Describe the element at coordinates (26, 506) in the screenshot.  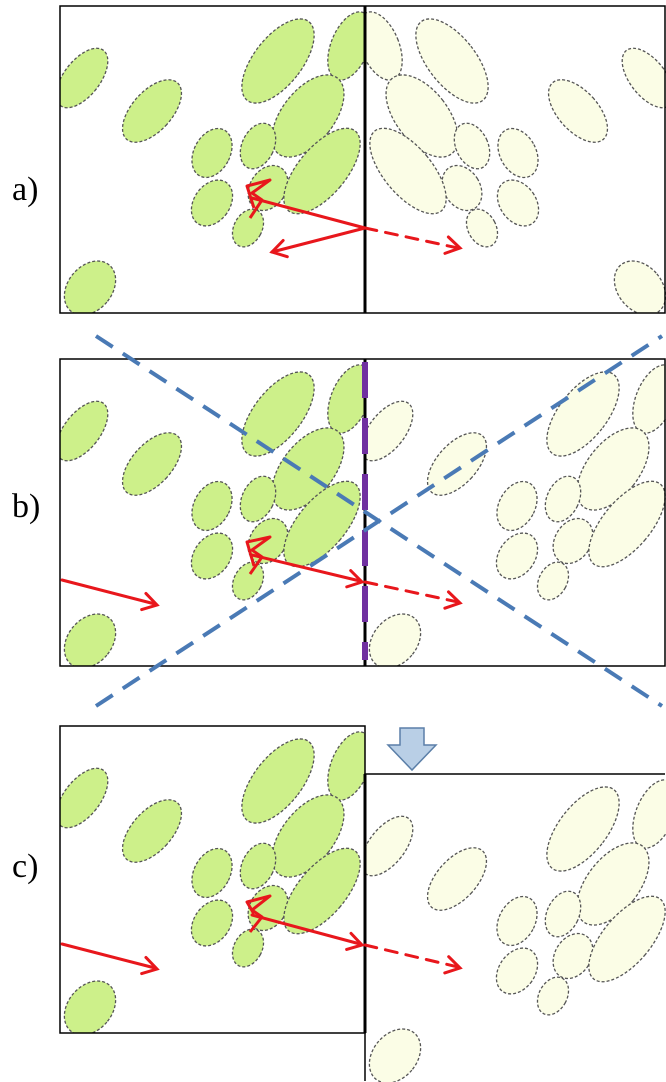
I see `panel-label-b: b)` at that location.